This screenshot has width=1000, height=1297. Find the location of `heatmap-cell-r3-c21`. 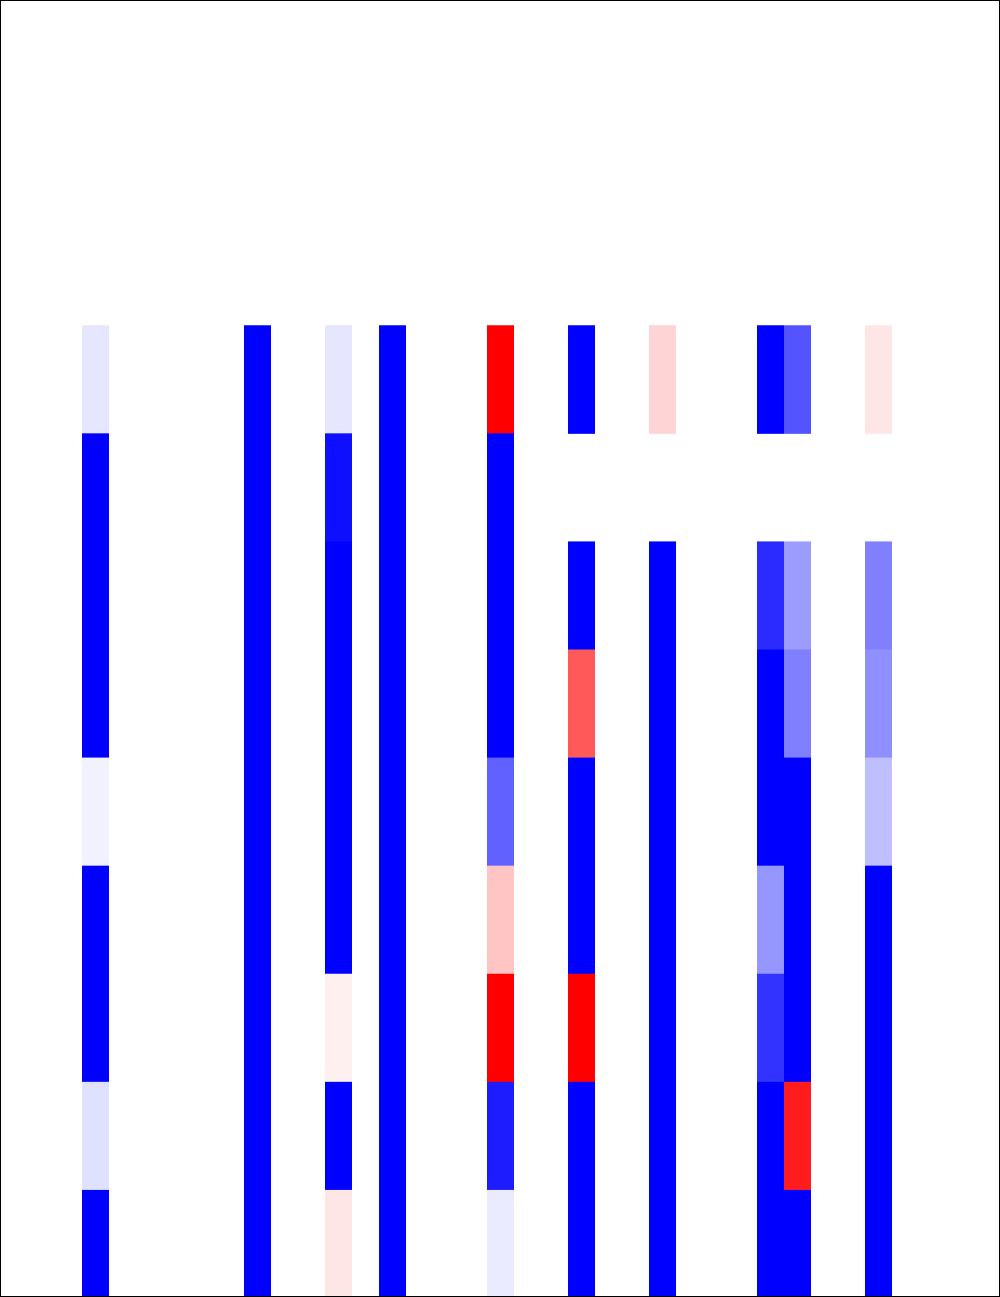

heatmap-cell-r3-c21 is located at coordinates (581, 379).